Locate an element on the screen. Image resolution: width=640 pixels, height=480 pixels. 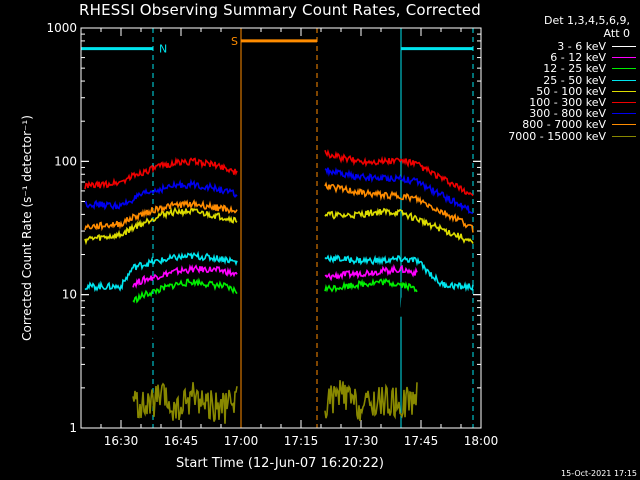
x-tick-label: 17:00 is located at coordinates (241, 441).